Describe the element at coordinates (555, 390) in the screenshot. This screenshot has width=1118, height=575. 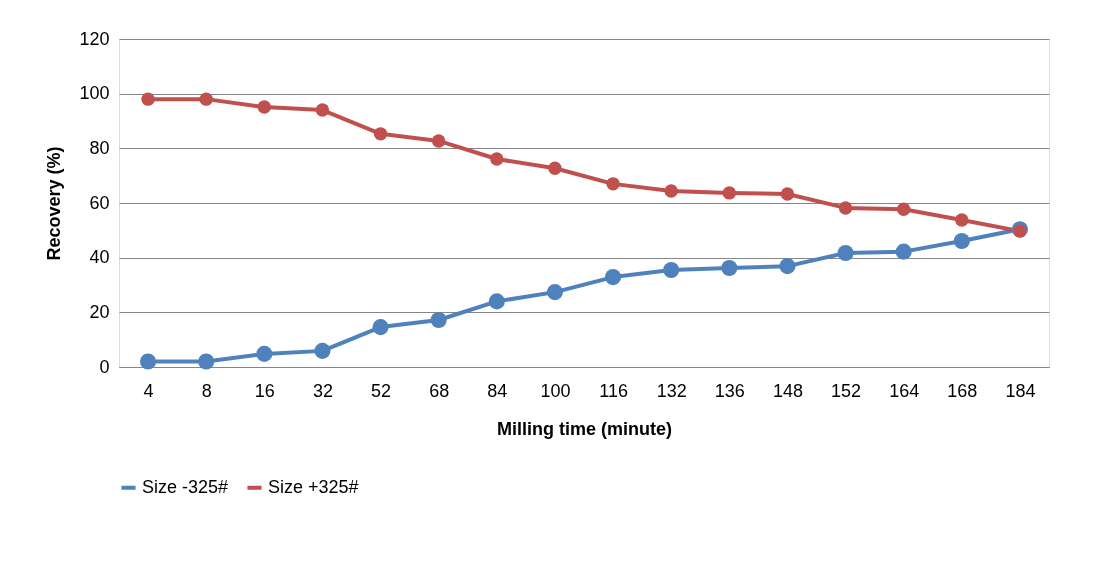
I see `x-tick-label: 100` at that location.